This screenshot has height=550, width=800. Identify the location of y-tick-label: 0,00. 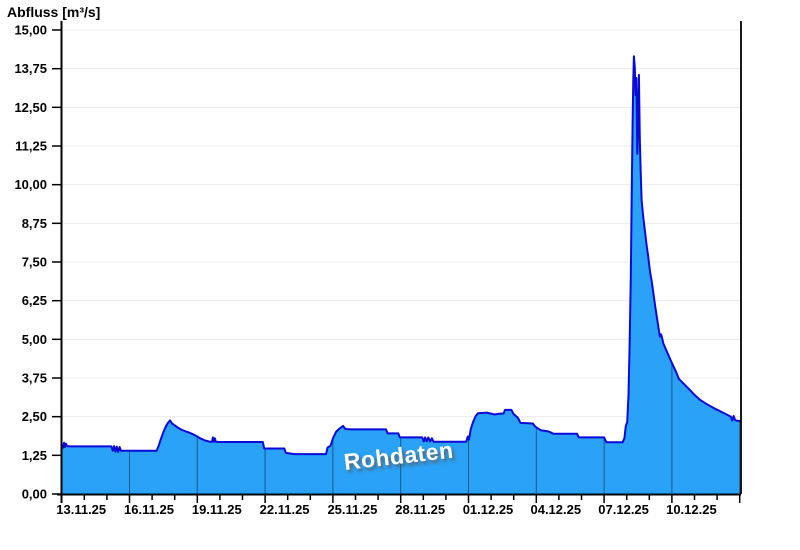
(34, 494).